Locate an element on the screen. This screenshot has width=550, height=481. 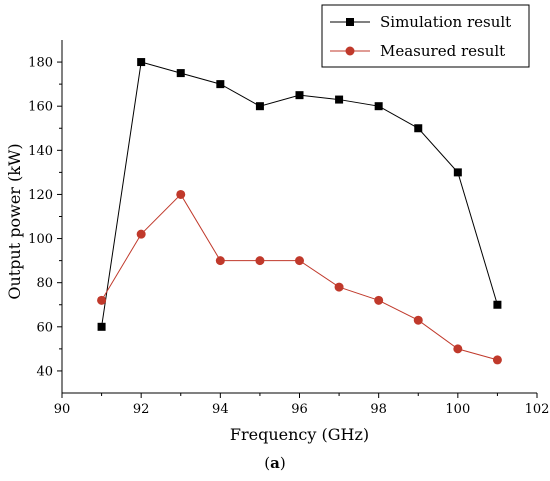
y-axis-title: Output power (kW) is located at coordinates (14, 221).